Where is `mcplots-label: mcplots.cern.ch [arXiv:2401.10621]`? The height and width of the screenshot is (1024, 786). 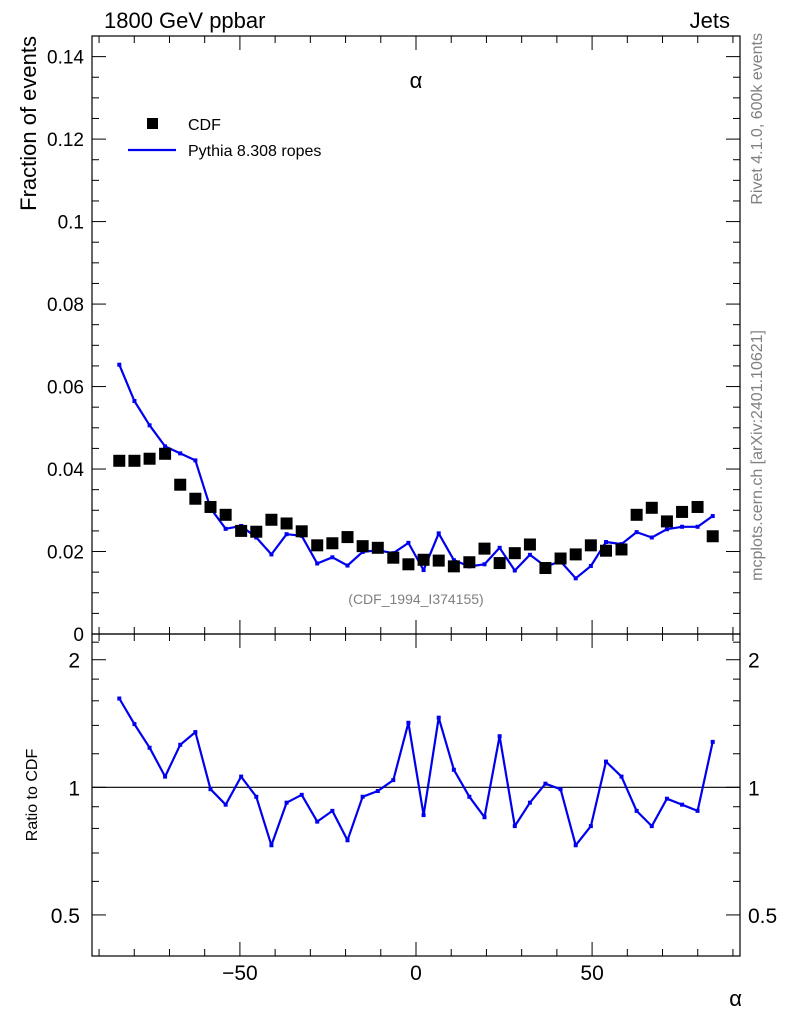
mcplots-label: mcplots.cern.ch [arXiv:2401.10621] is located at coordinates (757, 455).